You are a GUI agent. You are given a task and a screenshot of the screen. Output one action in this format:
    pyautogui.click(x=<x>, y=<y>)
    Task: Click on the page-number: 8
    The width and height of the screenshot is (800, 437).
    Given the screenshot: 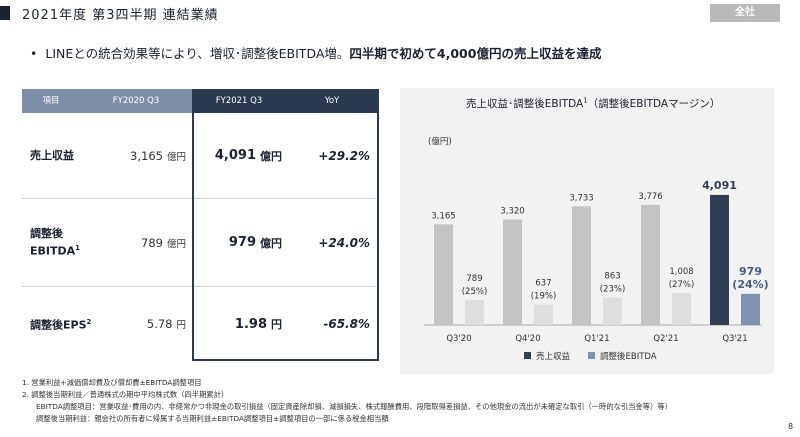 What is the action you would take?
    pyautogui.click(x=791, y=426)
    